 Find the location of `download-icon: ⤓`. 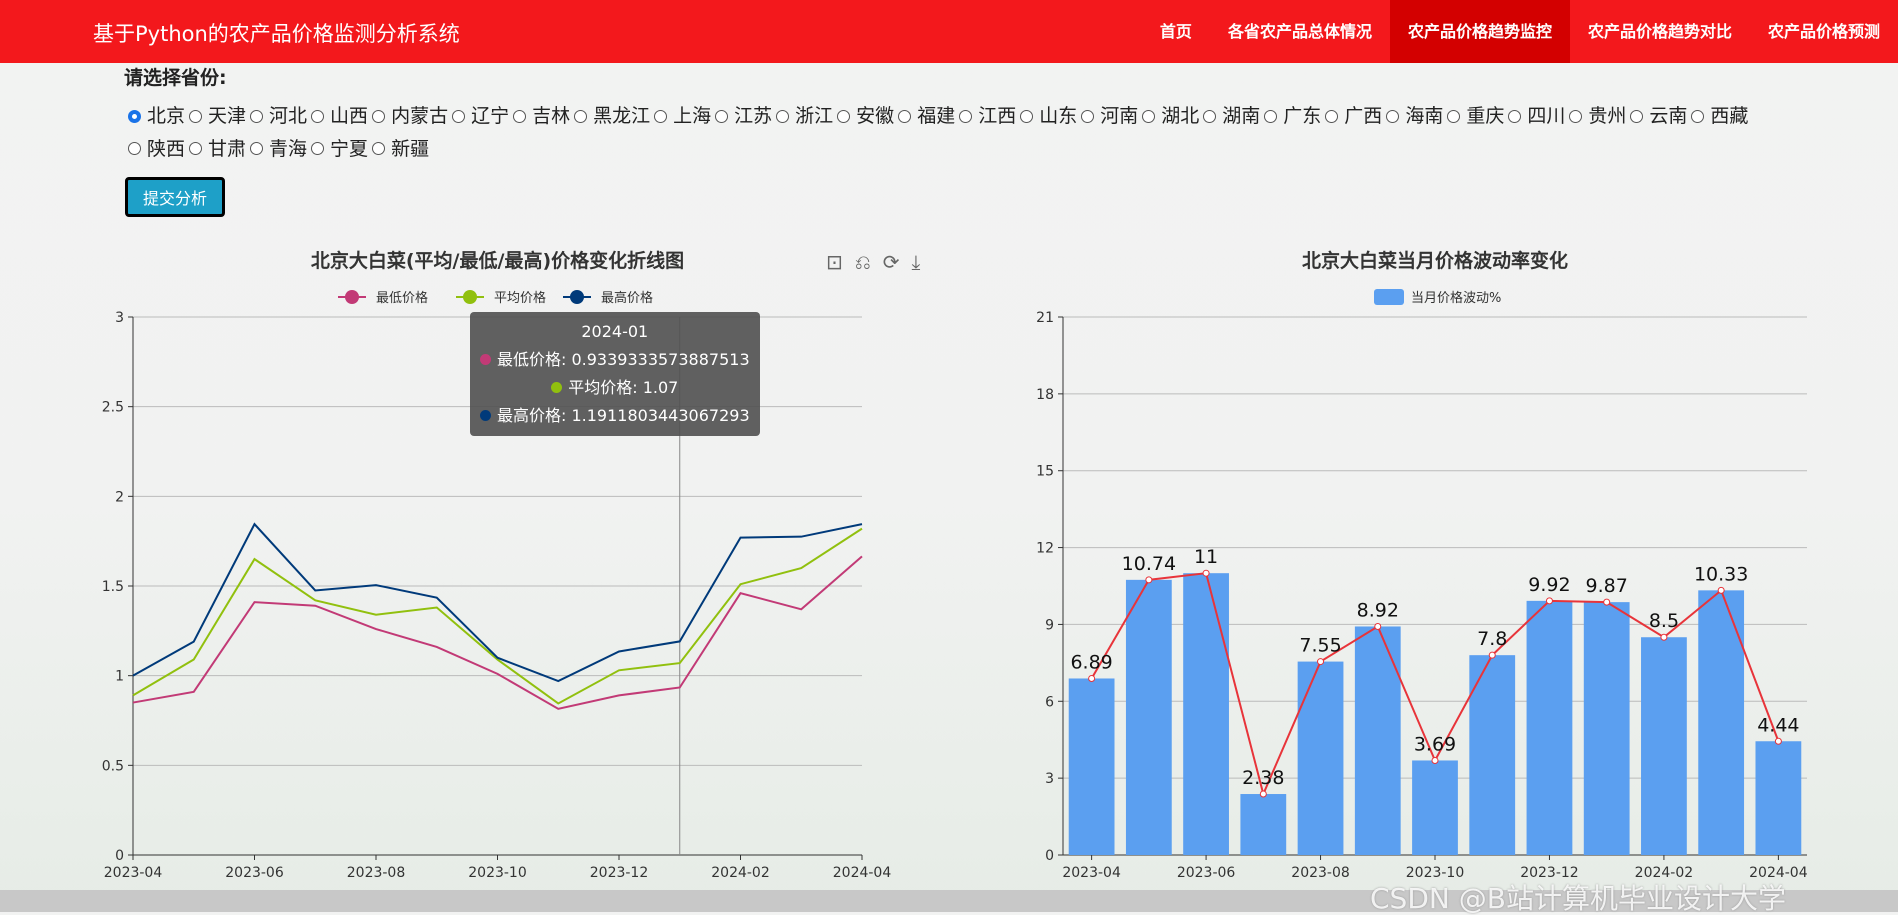

download-icon: ⤓ is located at coordinates (916, 262).